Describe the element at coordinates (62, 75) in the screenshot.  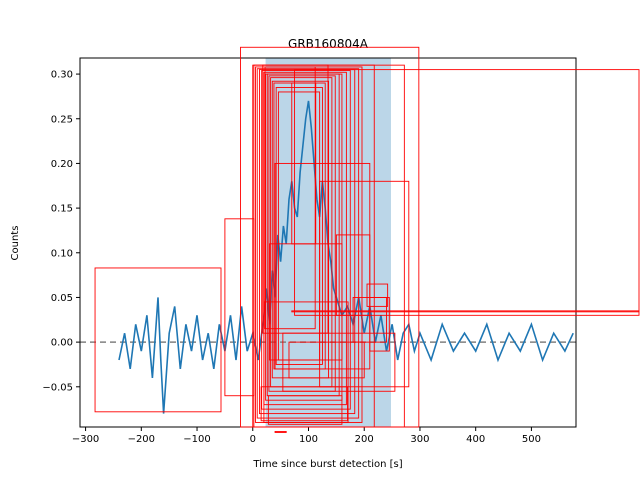
I see `y-tick-label: 0.30` at that location.